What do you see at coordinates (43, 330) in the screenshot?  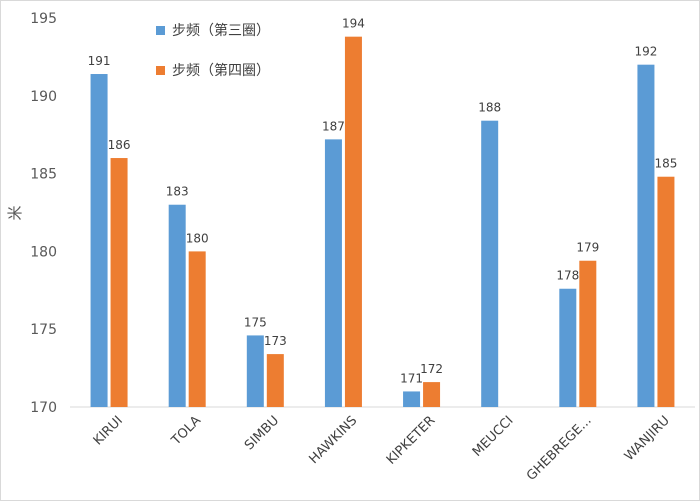 I see `y-tick-label: 175` at bounding box center [43, 330].